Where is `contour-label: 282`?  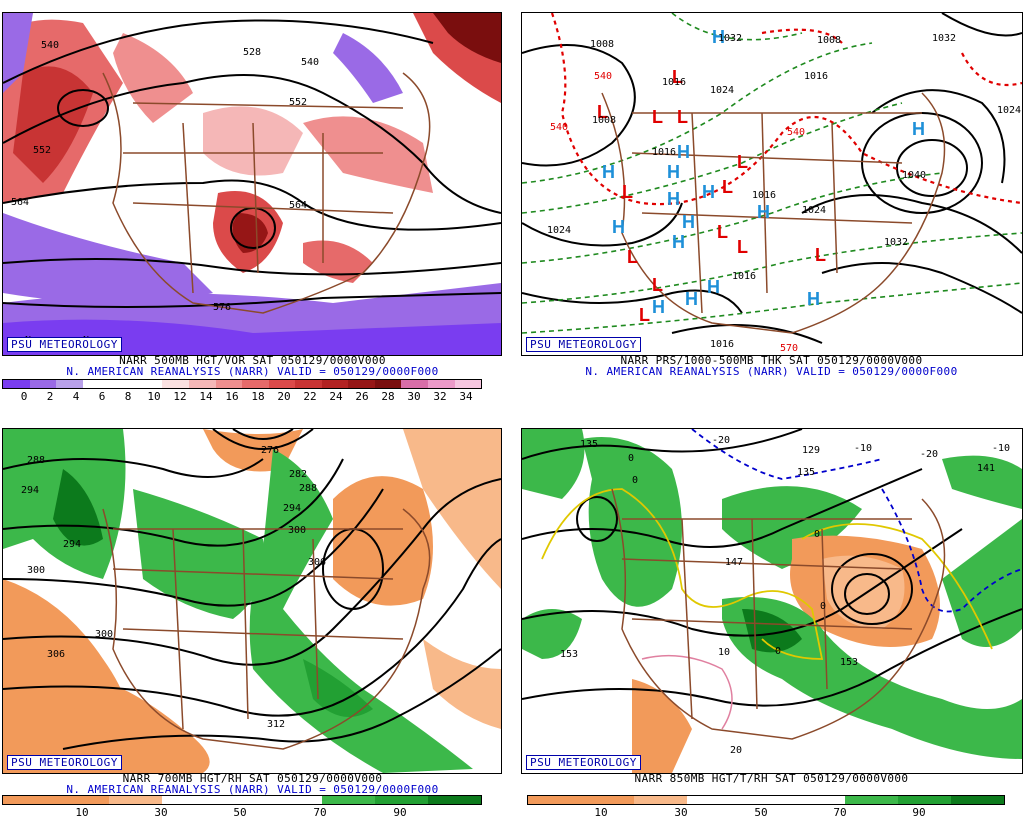 contour-label: 282 is located at coordinates (298, 474).